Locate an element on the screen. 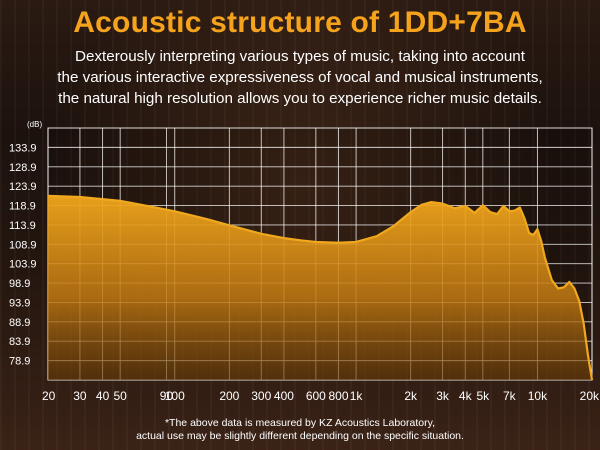 The height and width of the screenshot is (450, 600). x-tick-label: 3k is located at coordinates (443, 396).